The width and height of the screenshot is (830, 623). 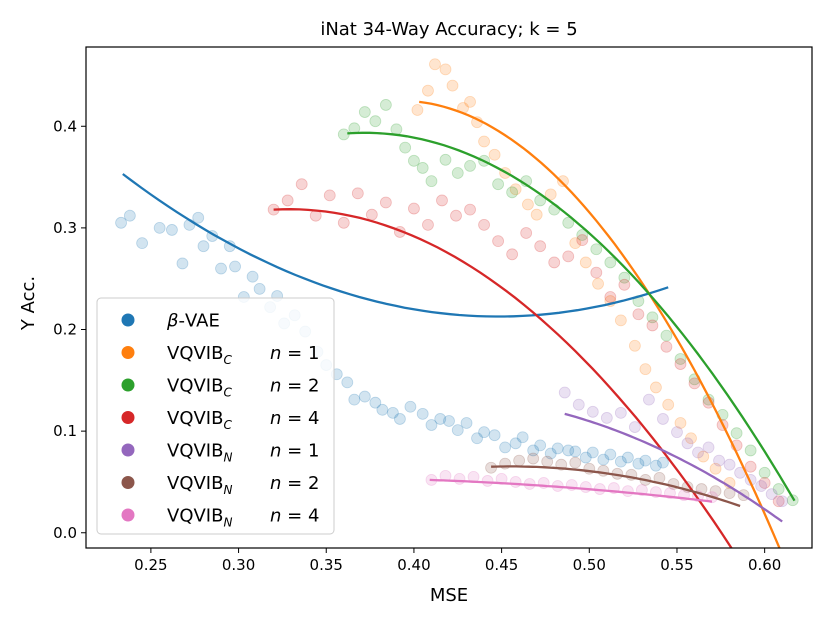 What do you see at coordinates (193, 321) in the screenshot?
I see `legend-label: β-VAE` at bounding box center [193, 321].